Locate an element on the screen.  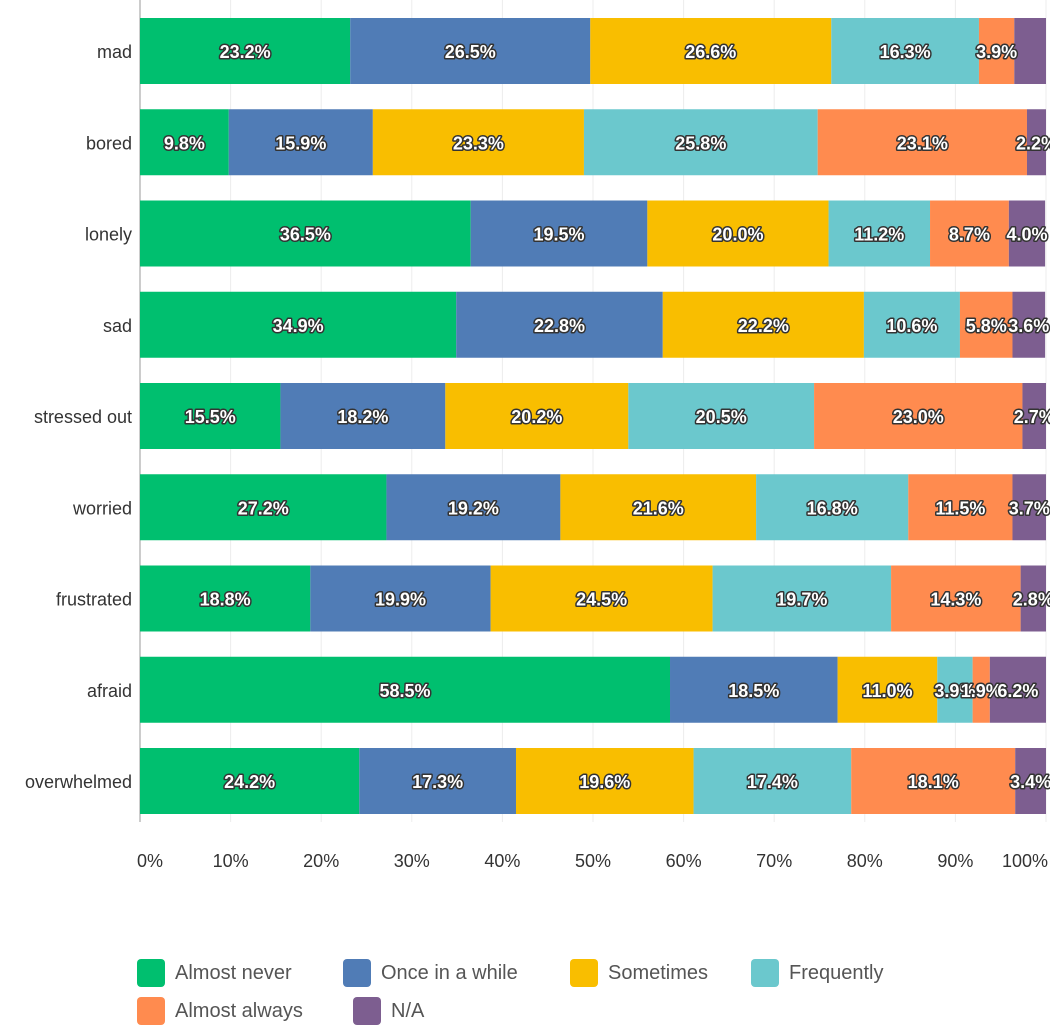
x-tick-label: 50% is located at coordinates (593, 861).